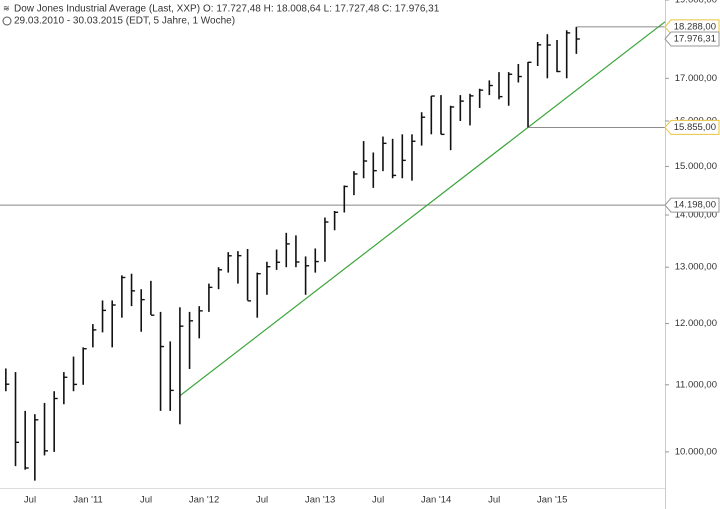  I want to click on x-tick-label: Jan '11, so click(88, 500).